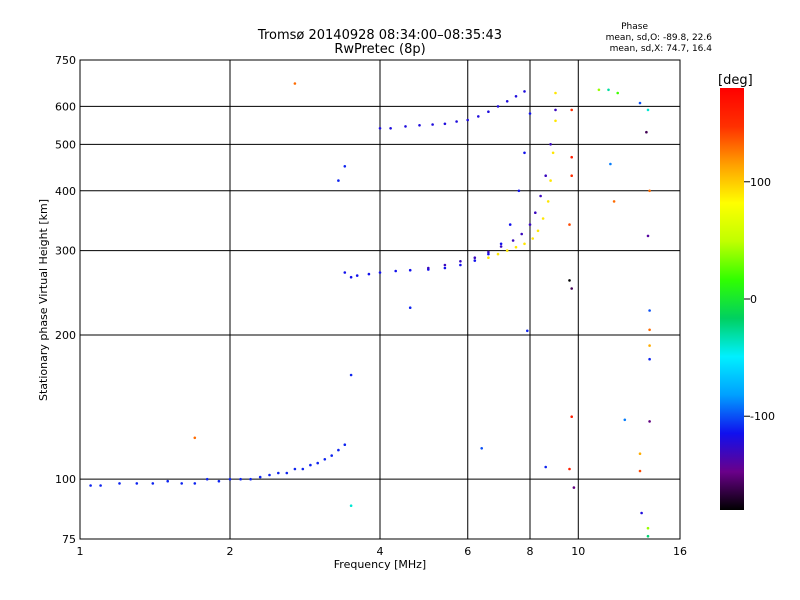 The width and height of the screenshot is (800, 600). What do you see at coordinates (65, 335) in the screenshot?
I see `y-tick-label: 200` at bounding box center [65, 335].